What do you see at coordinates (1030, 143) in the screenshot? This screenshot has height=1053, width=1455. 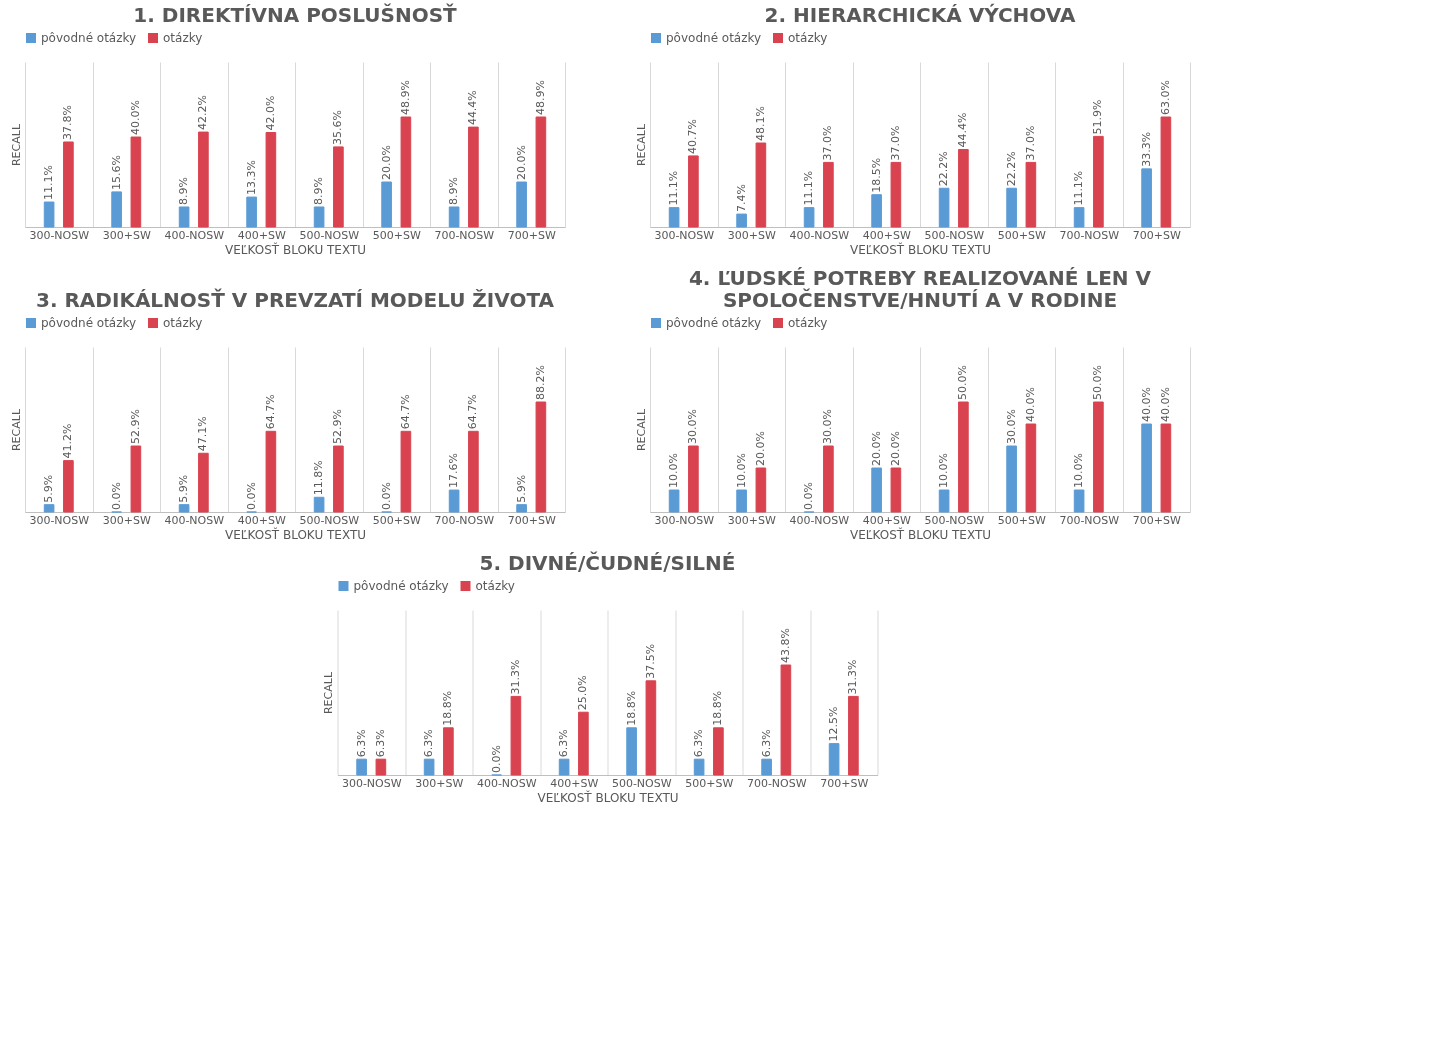 I see `data-label: 37.0%` at bounding box center [1030, 143].